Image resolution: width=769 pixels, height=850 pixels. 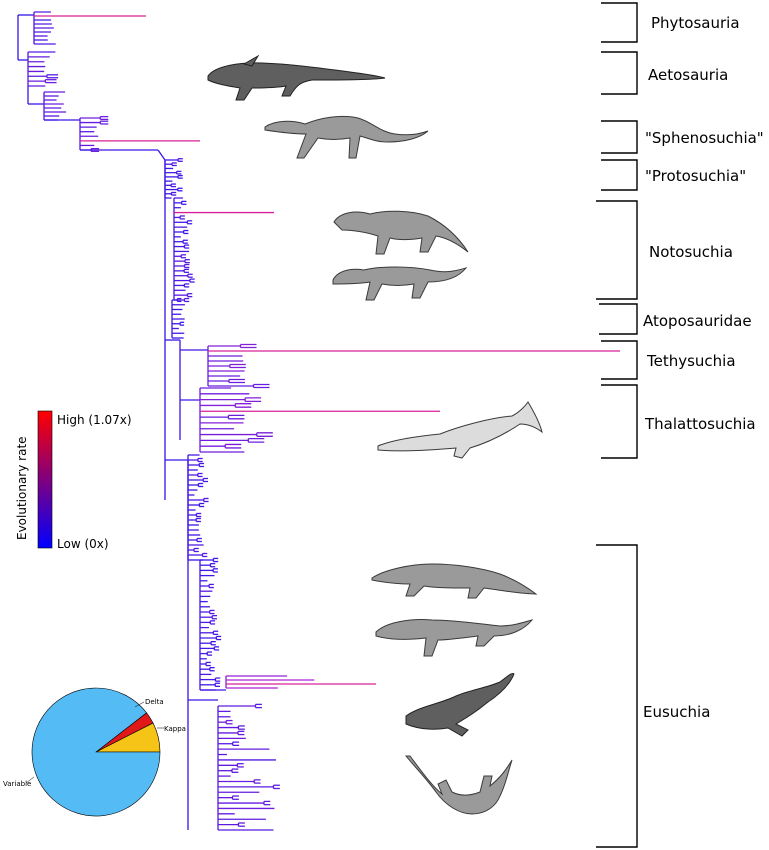 I want to click on bracket-sphenosuchia, so click(x=619, y=137).